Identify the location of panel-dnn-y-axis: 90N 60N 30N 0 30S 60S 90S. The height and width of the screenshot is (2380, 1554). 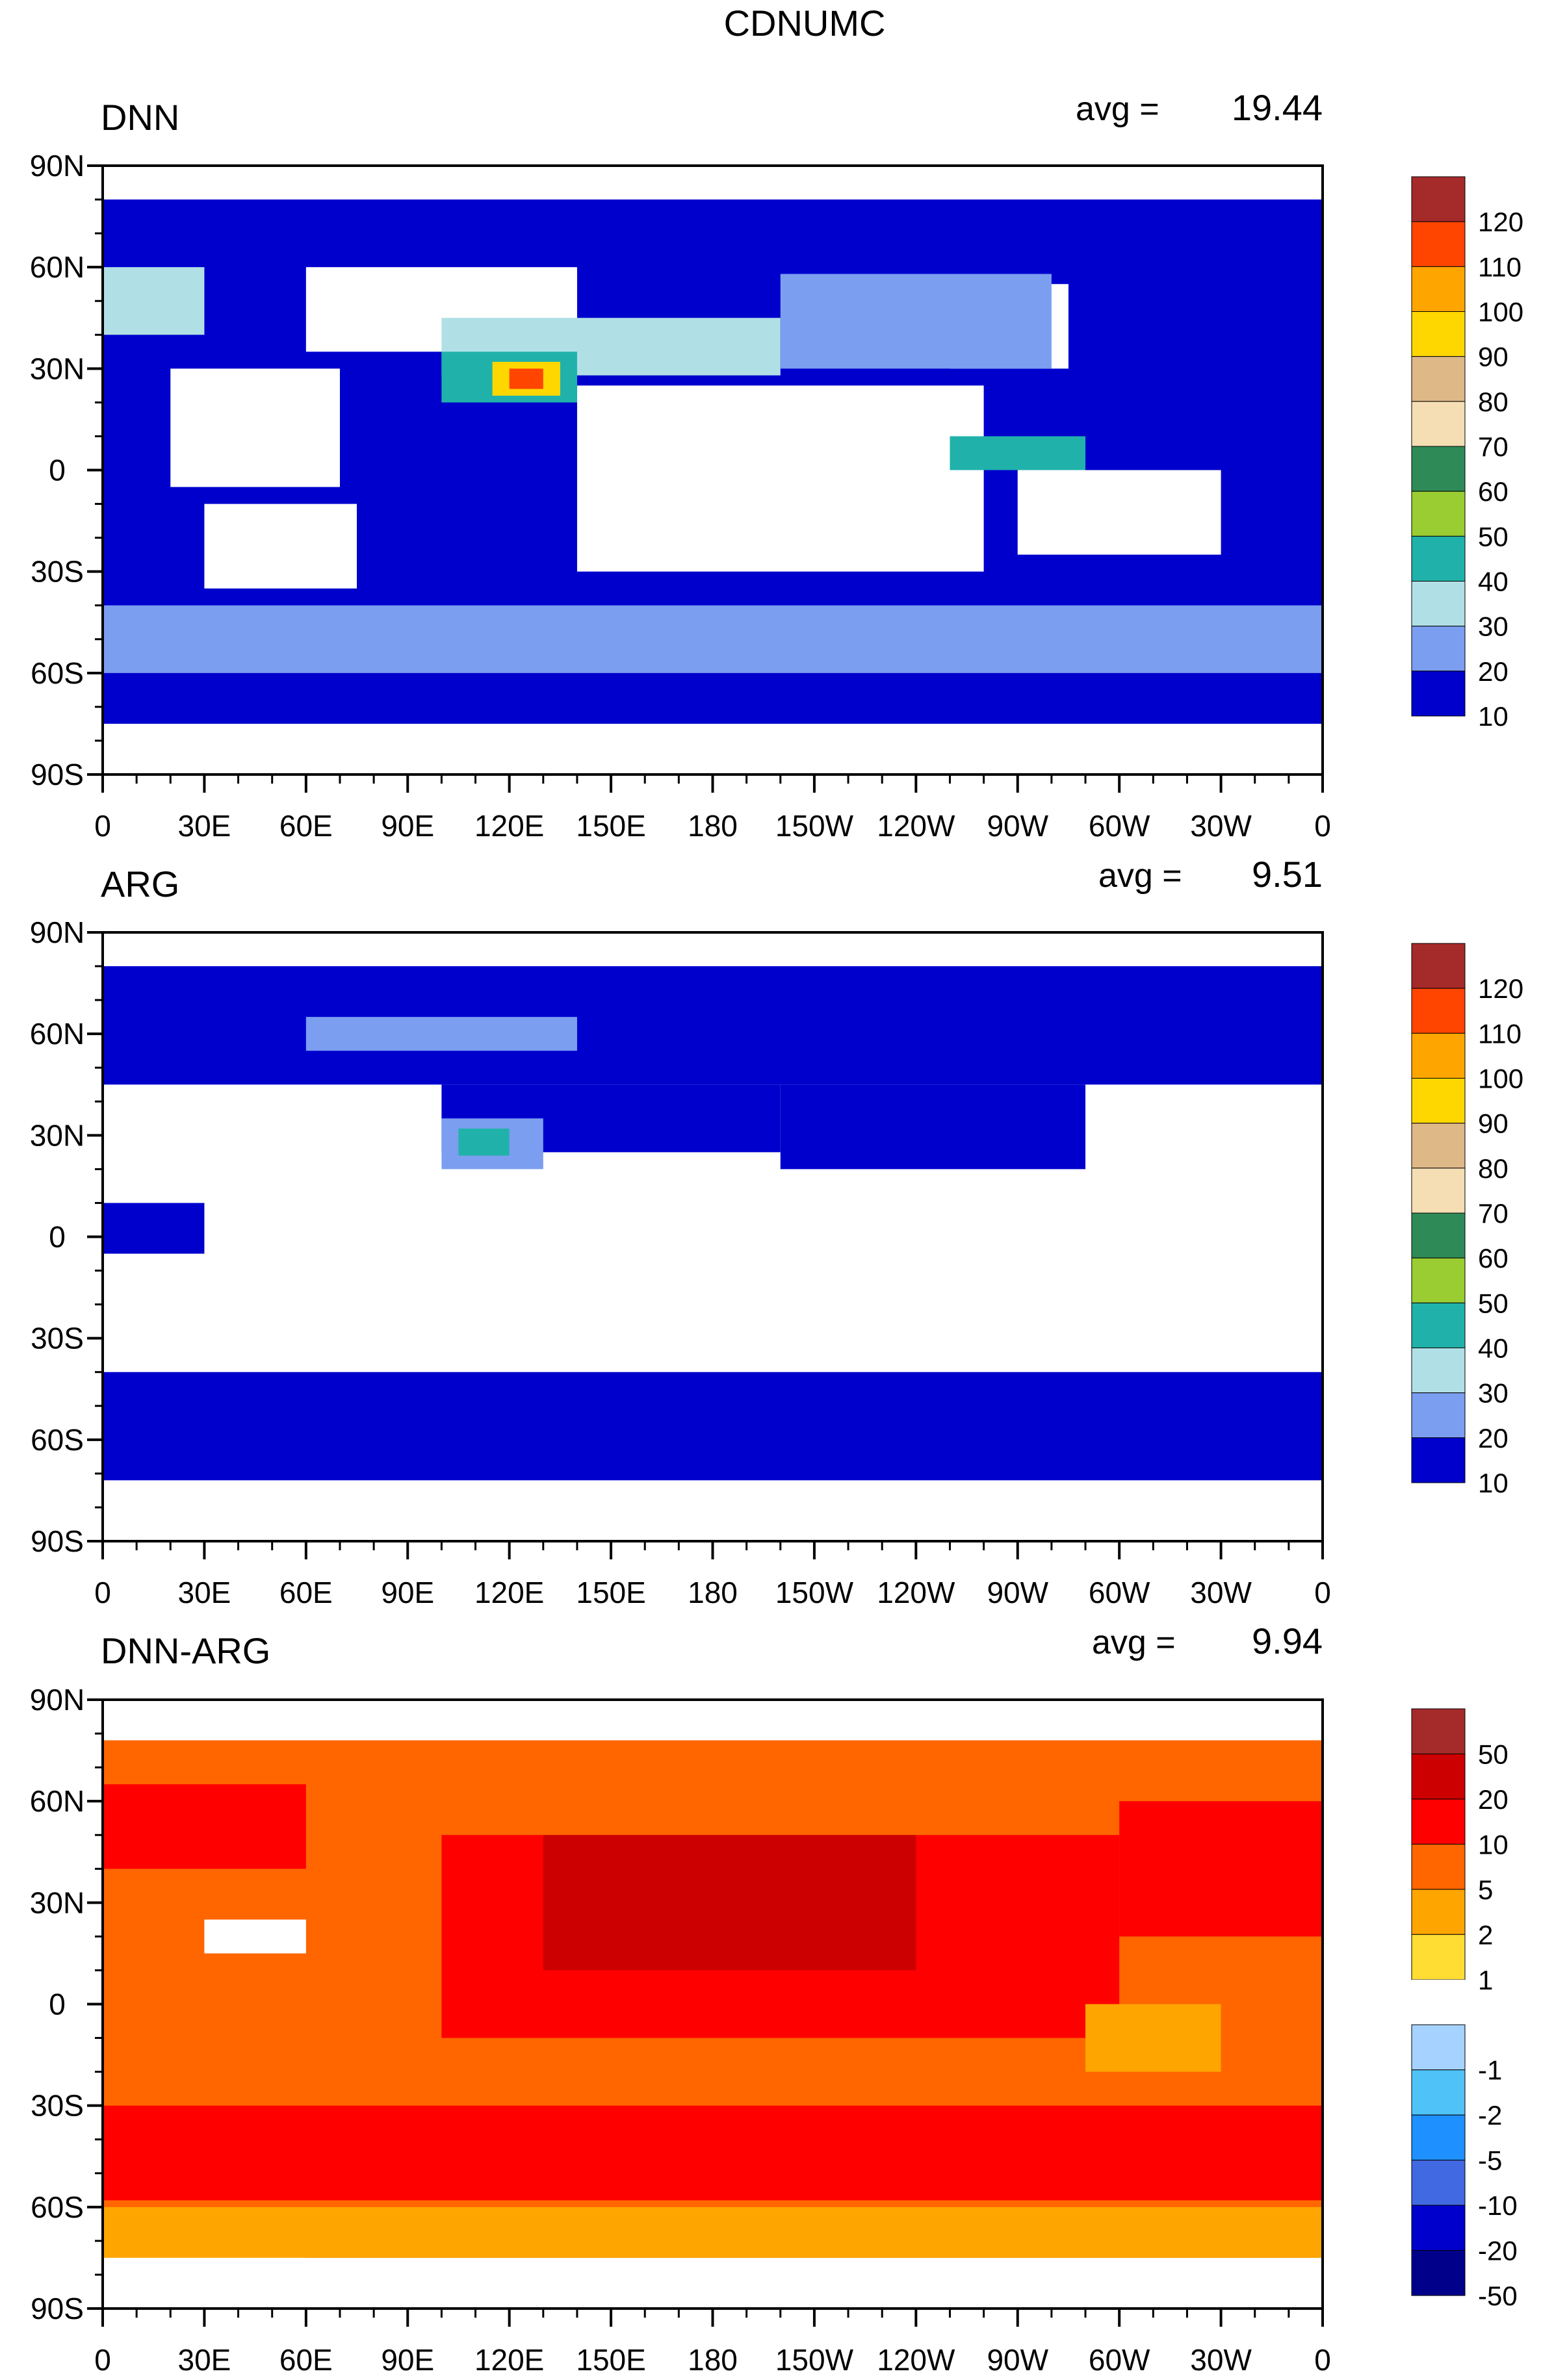
(66, 470).